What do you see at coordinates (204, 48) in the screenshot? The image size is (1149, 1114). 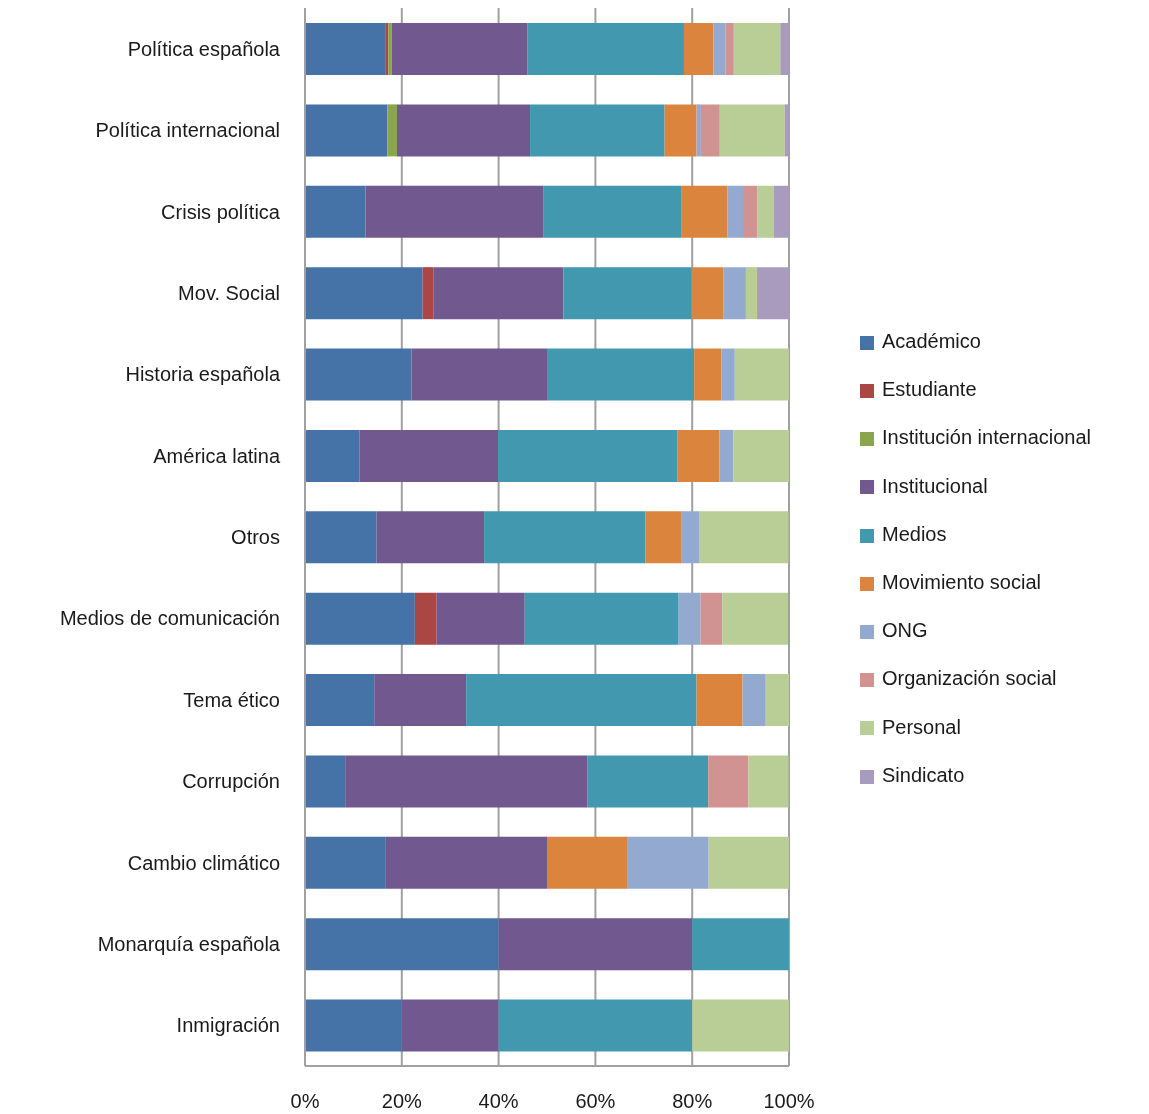 I see `y-tick-label: Política española` at bounding box center [204, 48].